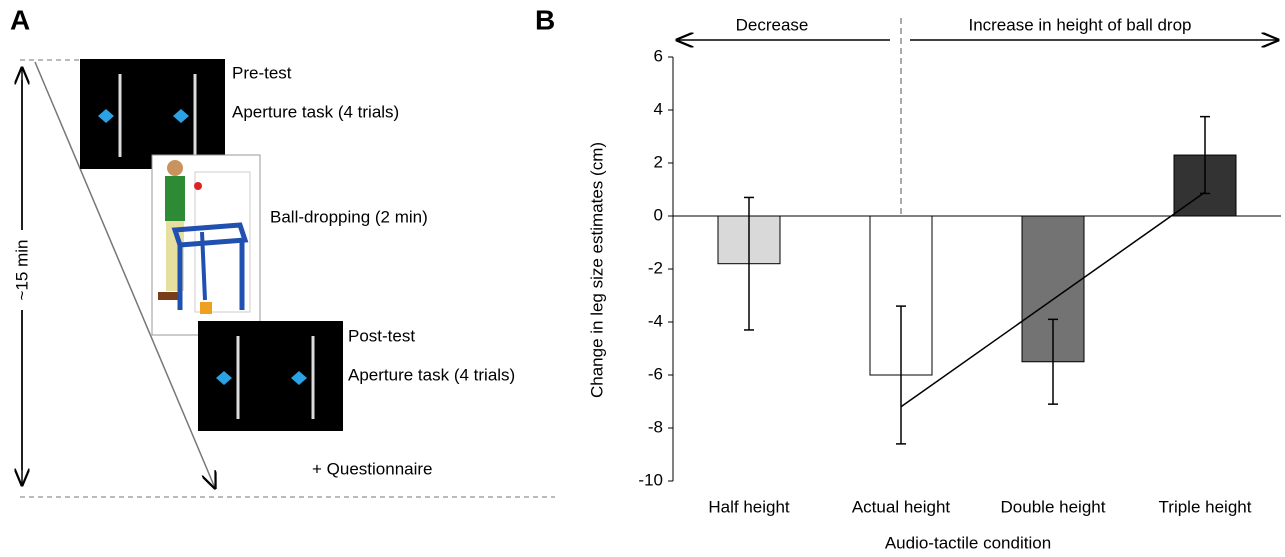 The height and width of the screenshot is (557, 1285). Describe the element at coordinates (431, 374) in the screenshot. I see `post-task: Aperture task (4 trials)` at that location.